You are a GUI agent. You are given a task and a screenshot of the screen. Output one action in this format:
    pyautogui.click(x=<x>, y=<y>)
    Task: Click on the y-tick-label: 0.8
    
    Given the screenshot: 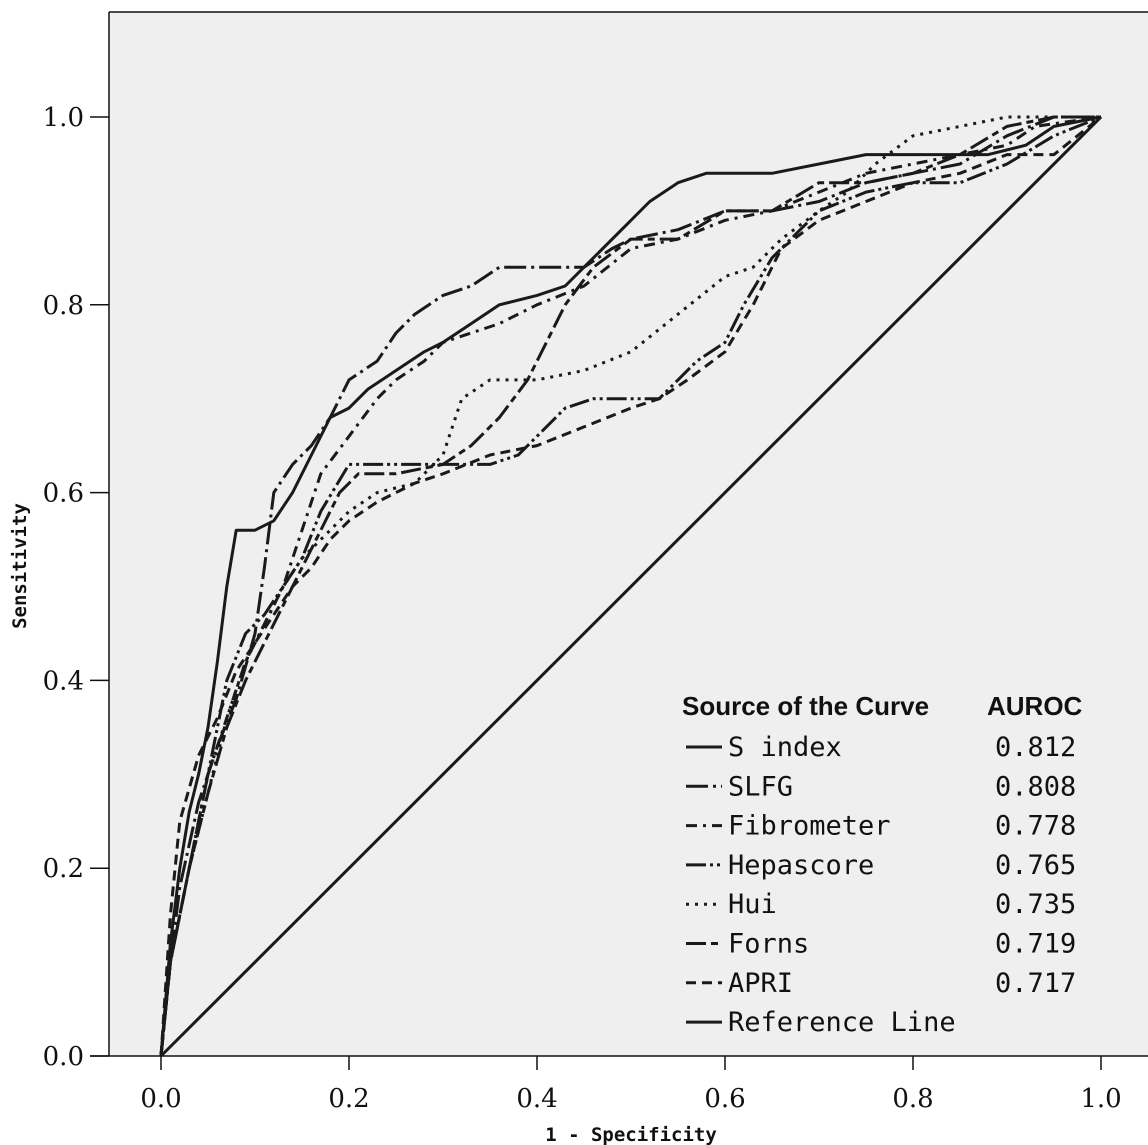 What is the action you would take?
    pyautogui.click(x=63, y=306)
    